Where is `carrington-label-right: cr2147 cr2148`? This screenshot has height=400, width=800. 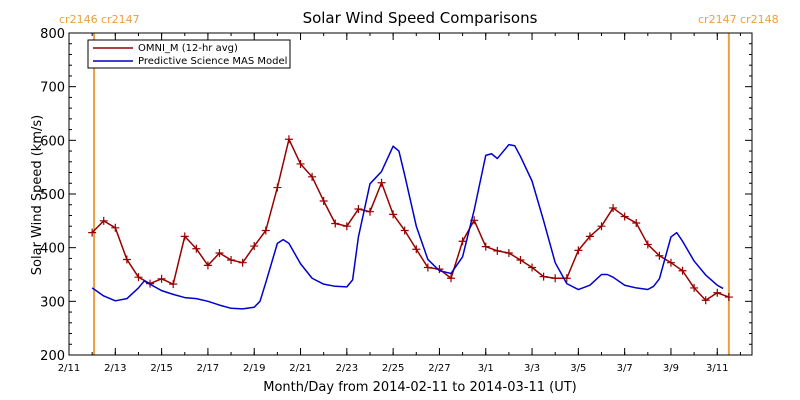
carrington-label-right: cr2147 cr2148 is located at coordinates (738, 19).